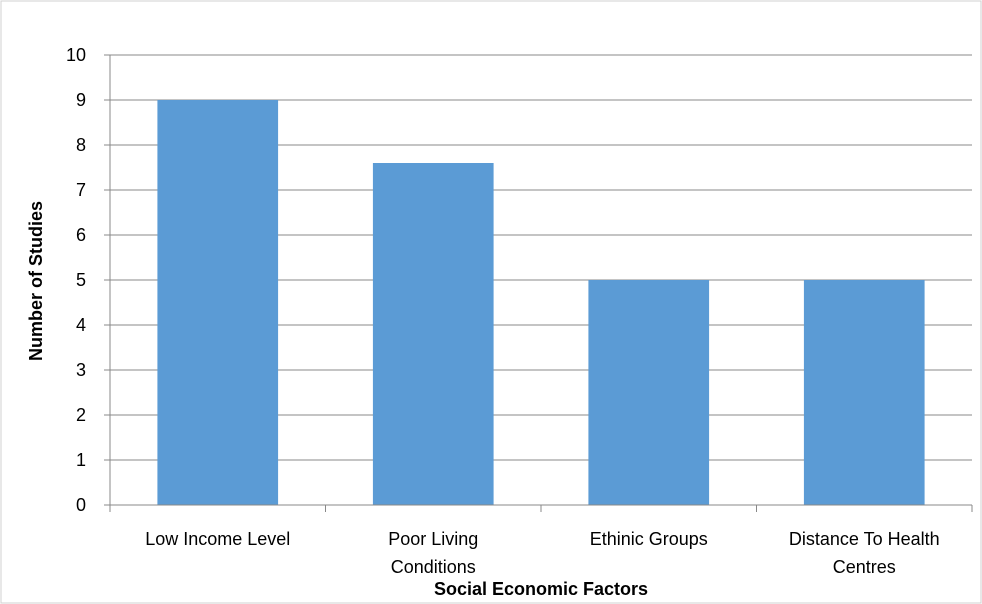  Describe the element at coordinates (864, 553) in the screenshot. I see `x-category-label: Distance To Health Centres` at that location.